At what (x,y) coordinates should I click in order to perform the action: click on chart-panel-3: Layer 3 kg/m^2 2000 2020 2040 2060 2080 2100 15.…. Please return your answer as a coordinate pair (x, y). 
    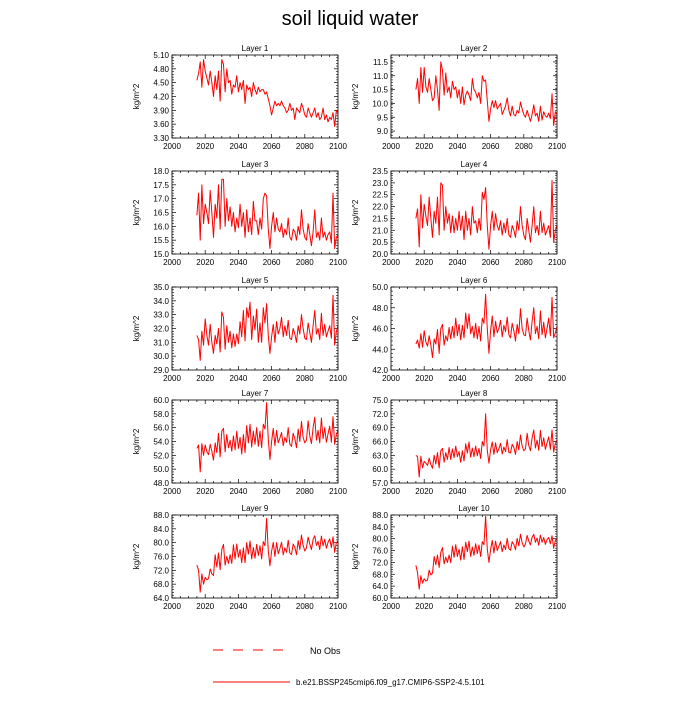
    Looking at the image, I should click on (239, 213).